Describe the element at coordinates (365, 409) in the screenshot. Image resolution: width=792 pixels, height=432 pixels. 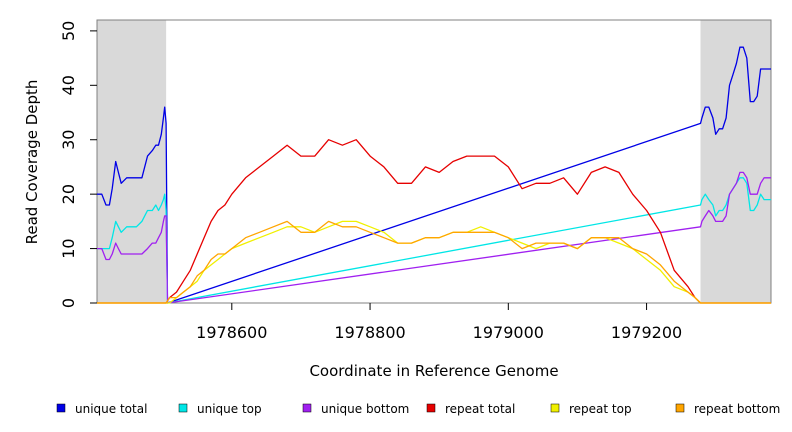
I see `legend-label-unique-bottom: unique bottom` at that location.